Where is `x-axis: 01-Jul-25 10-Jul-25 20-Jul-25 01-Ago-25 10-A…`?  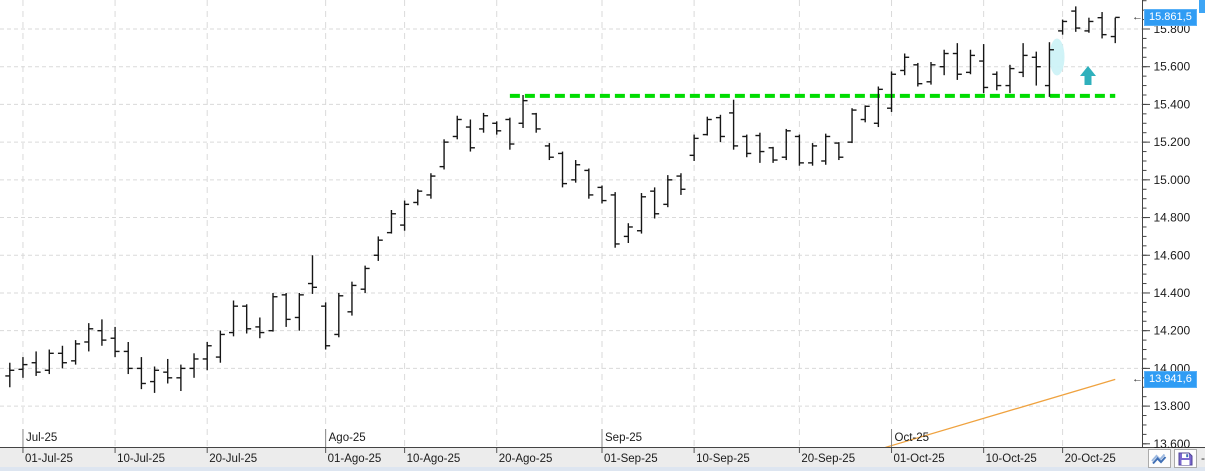
x-axis: 01-Jul-25 10-Jul-25 20-Jul-25 01-Ago-25 10-A… is located at coordinates (602, 459).